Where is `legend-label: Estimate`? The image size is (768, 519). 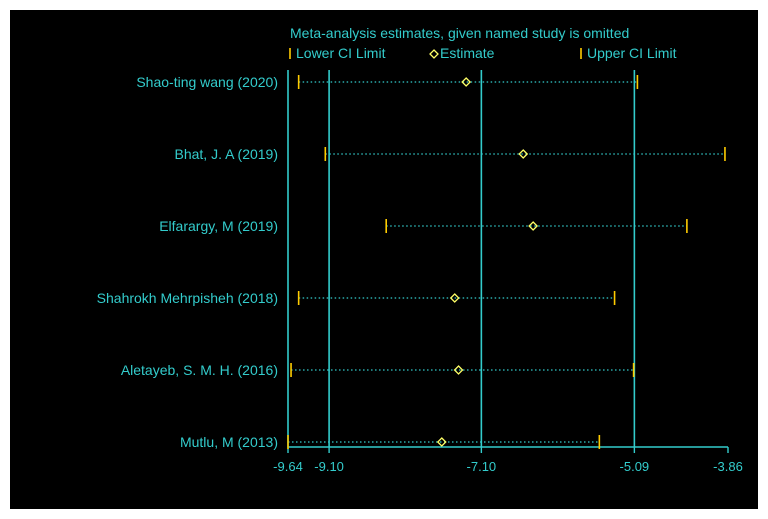 legend-label: Estimate is located at coordinates (467, 53).